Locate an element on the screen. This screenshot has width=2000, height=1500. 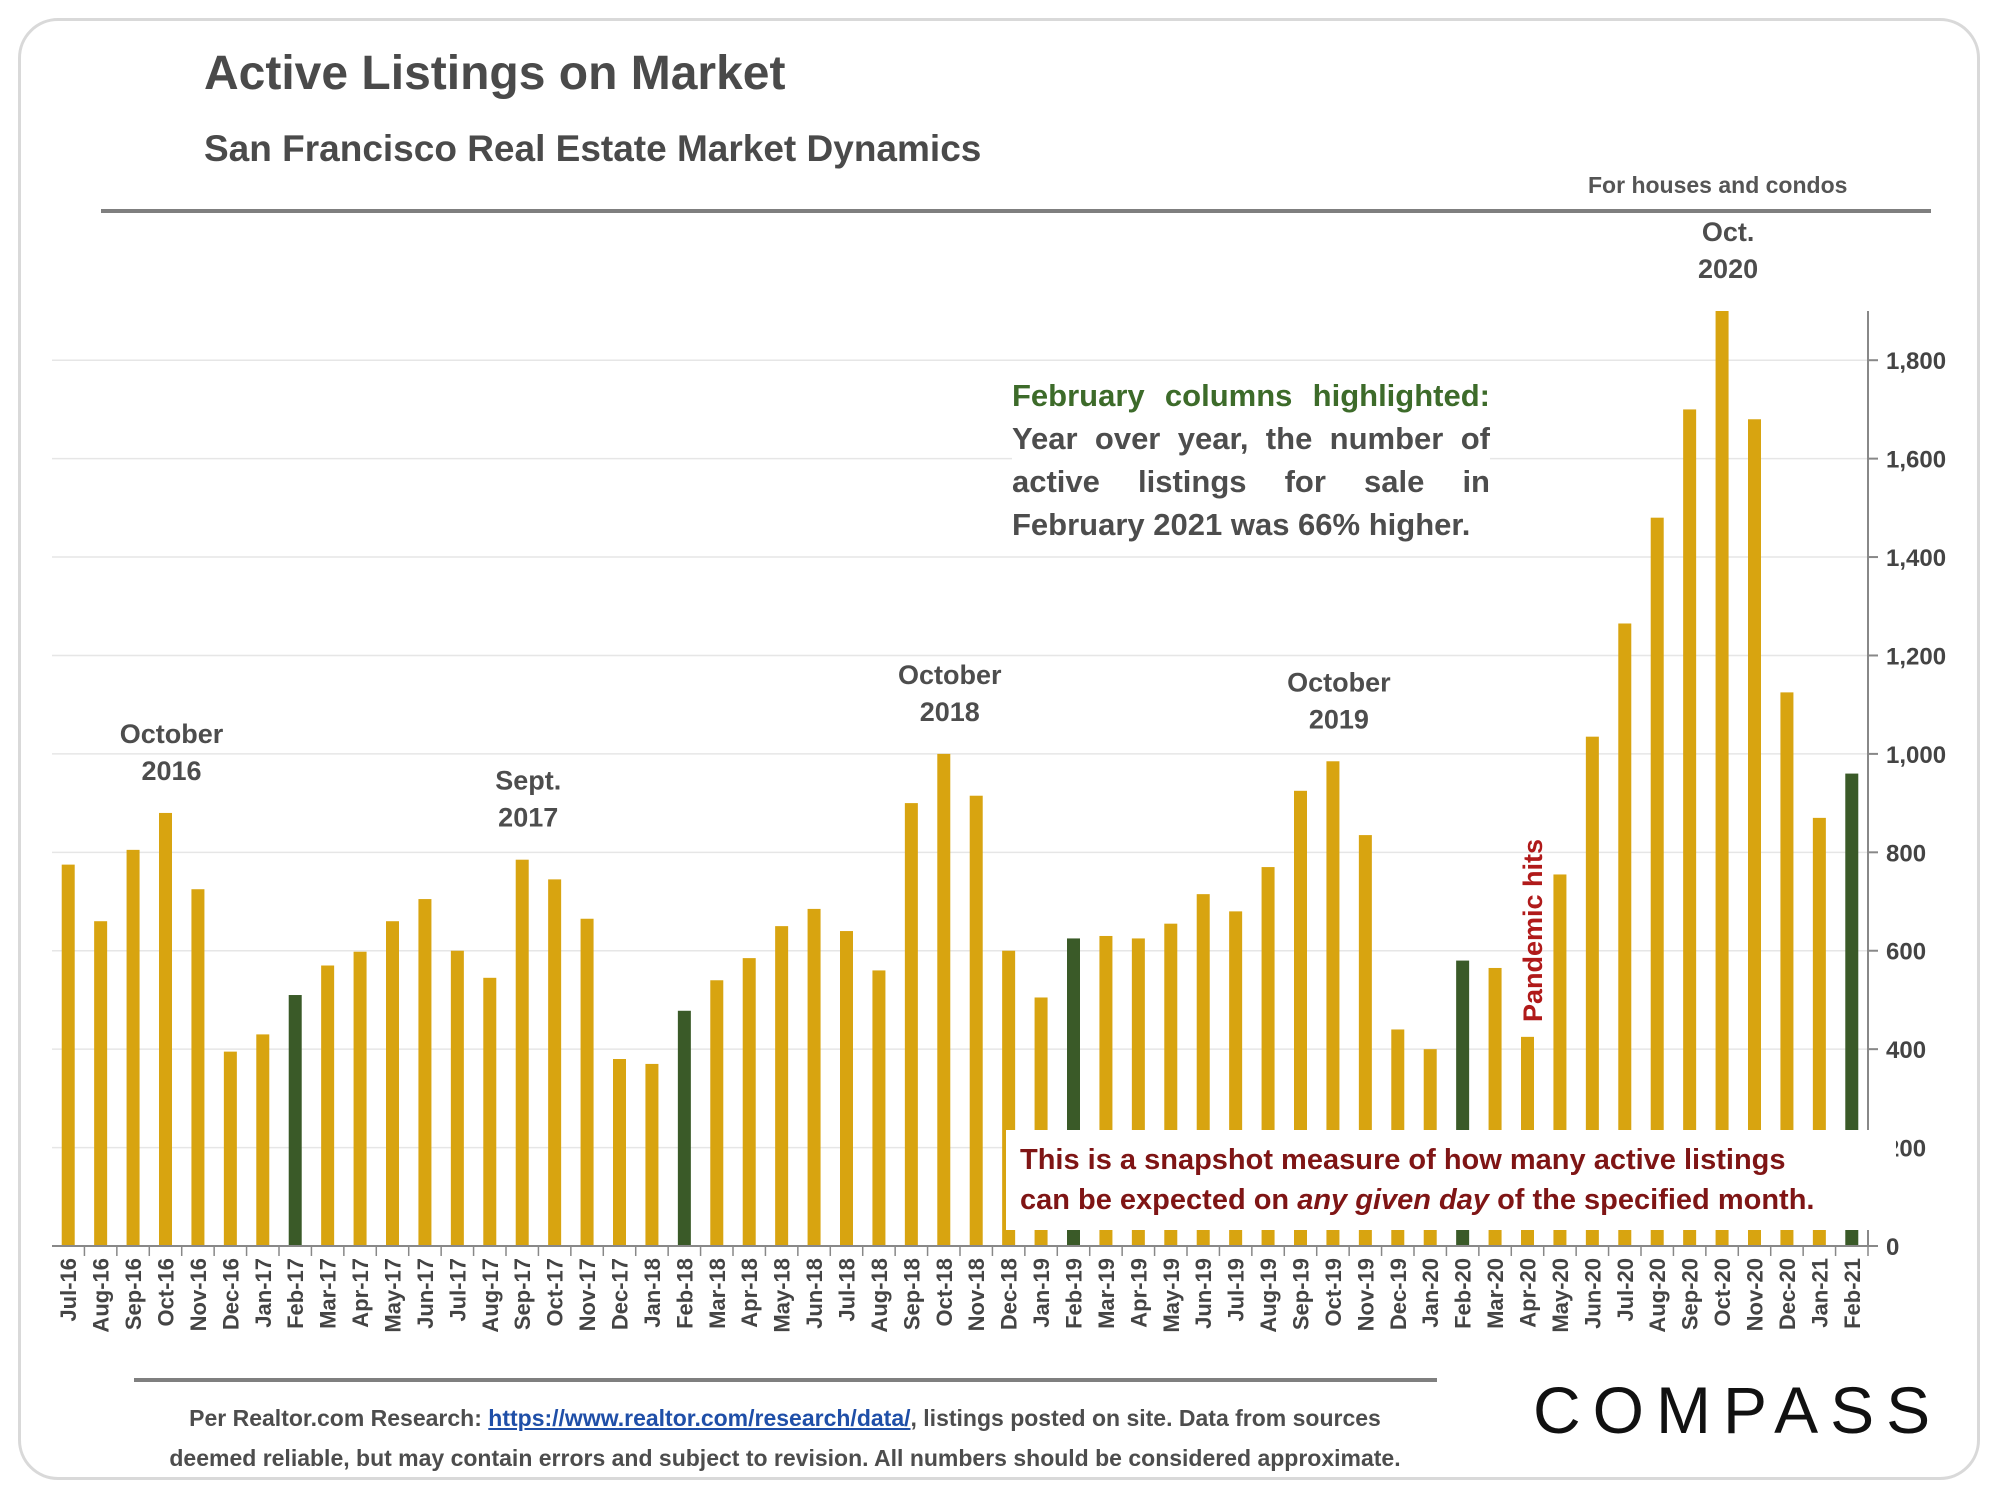
compass-logo: COMPASS is located at coordinates (1738, 1410).